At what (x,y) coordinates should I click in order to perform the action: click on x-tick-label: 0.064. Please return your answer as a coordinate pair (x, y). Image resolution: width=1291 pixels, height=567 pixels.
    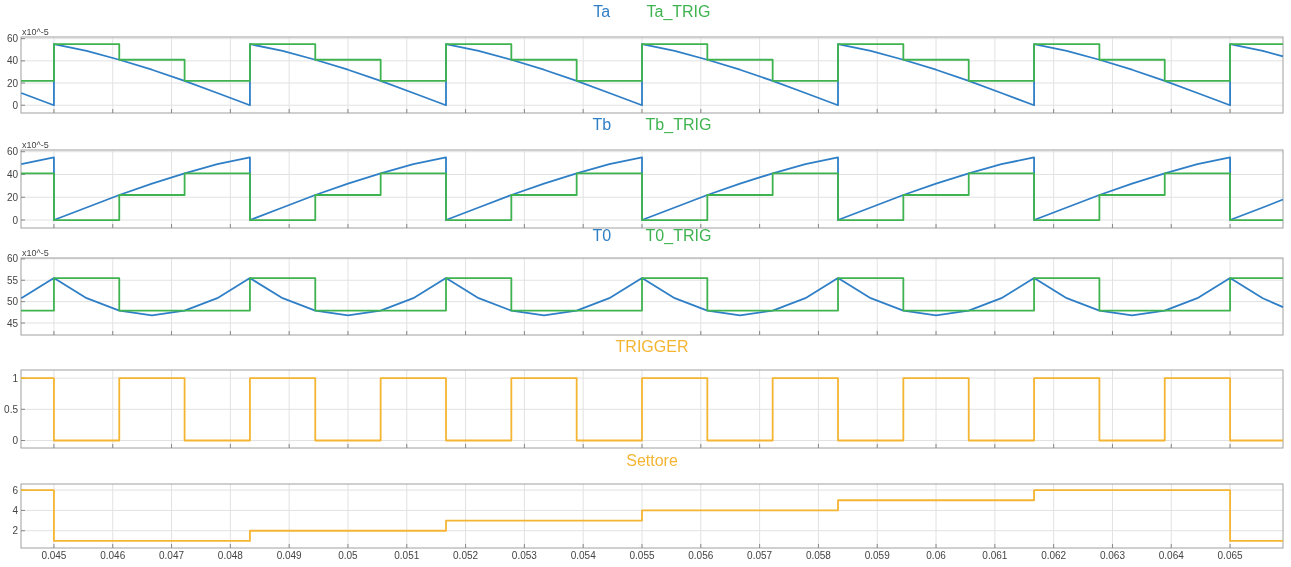
    Looking at the image, I should click on (1171, 555).